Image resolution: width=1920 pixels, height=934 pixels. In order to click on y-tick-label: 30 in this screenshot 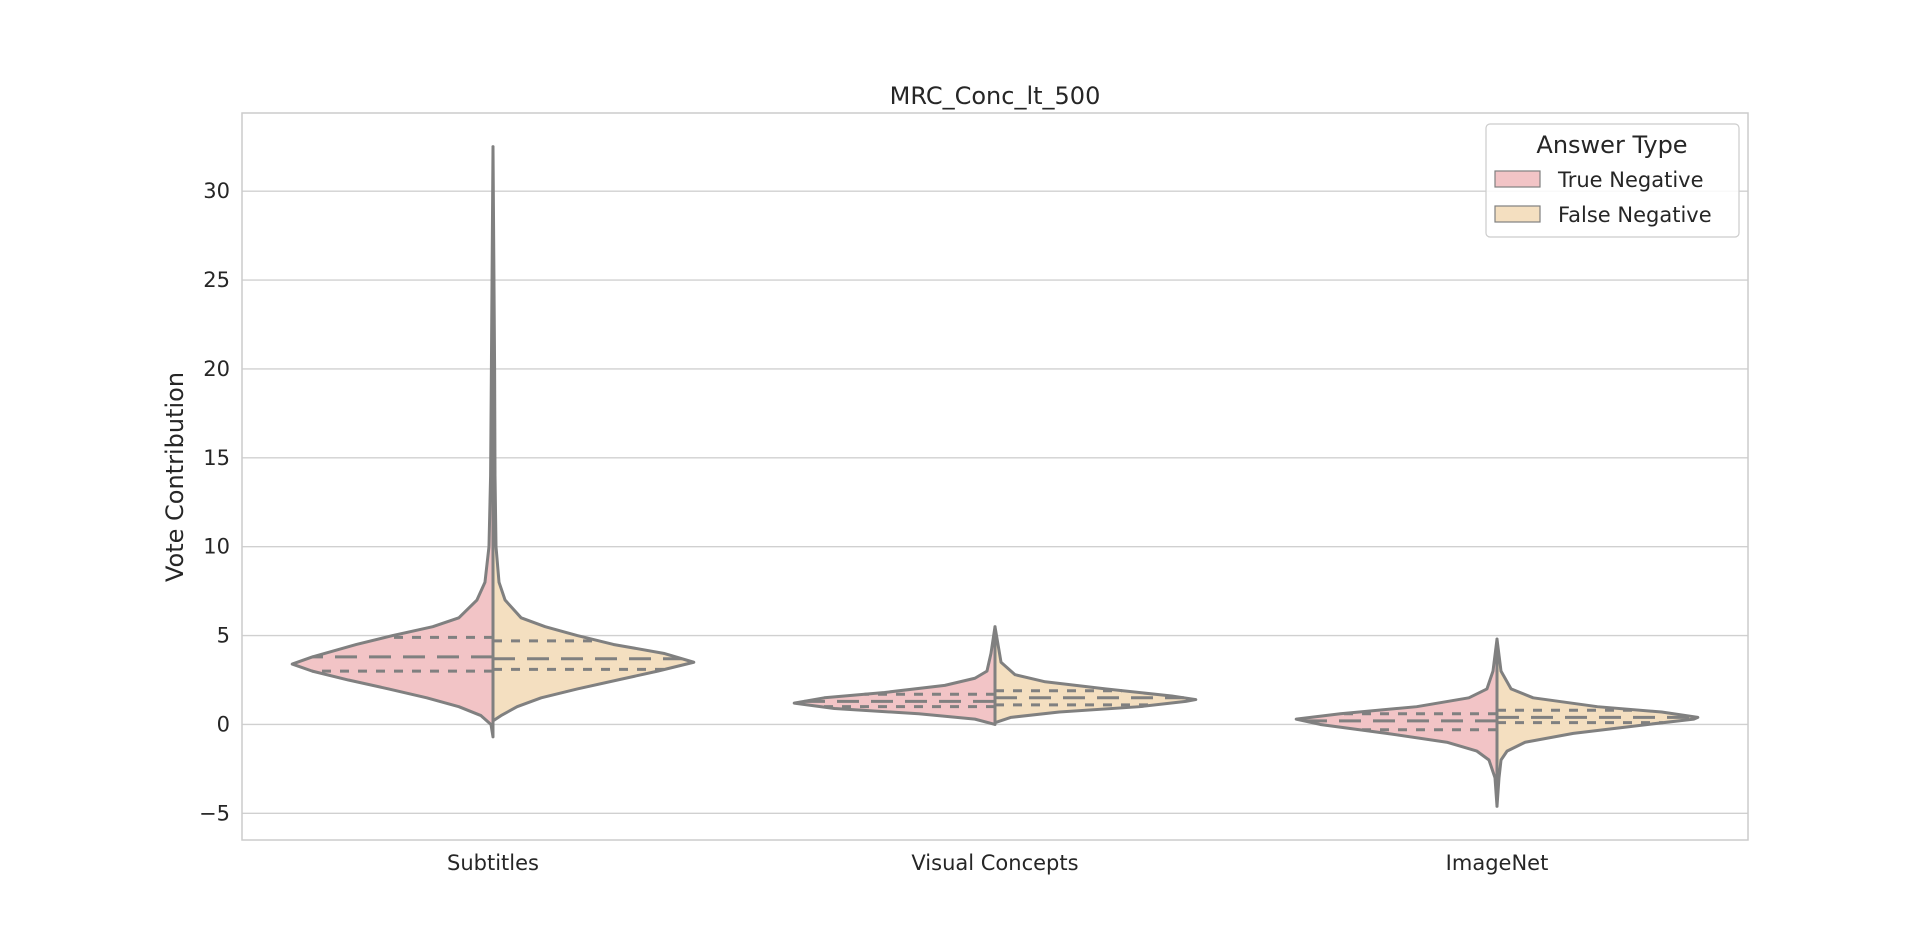, I will do `click(216, 191)`.